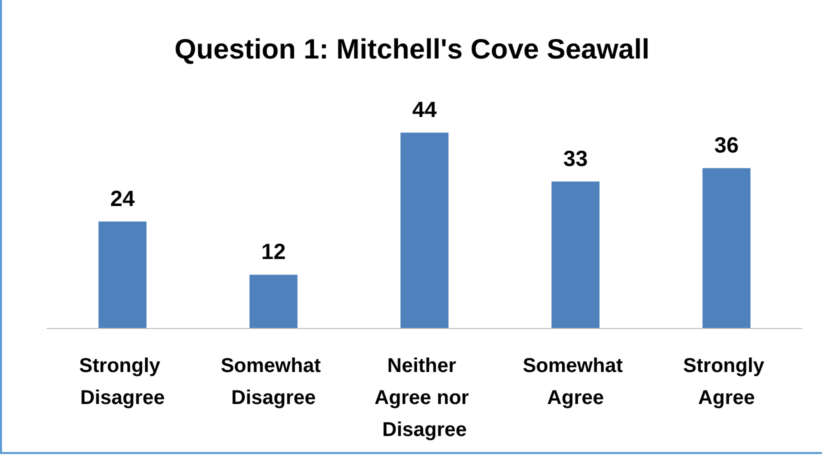  What do you see at coordinates (575, 158) in the screenshot?
I see `data-label: 33` at bounding box center [575, 158].